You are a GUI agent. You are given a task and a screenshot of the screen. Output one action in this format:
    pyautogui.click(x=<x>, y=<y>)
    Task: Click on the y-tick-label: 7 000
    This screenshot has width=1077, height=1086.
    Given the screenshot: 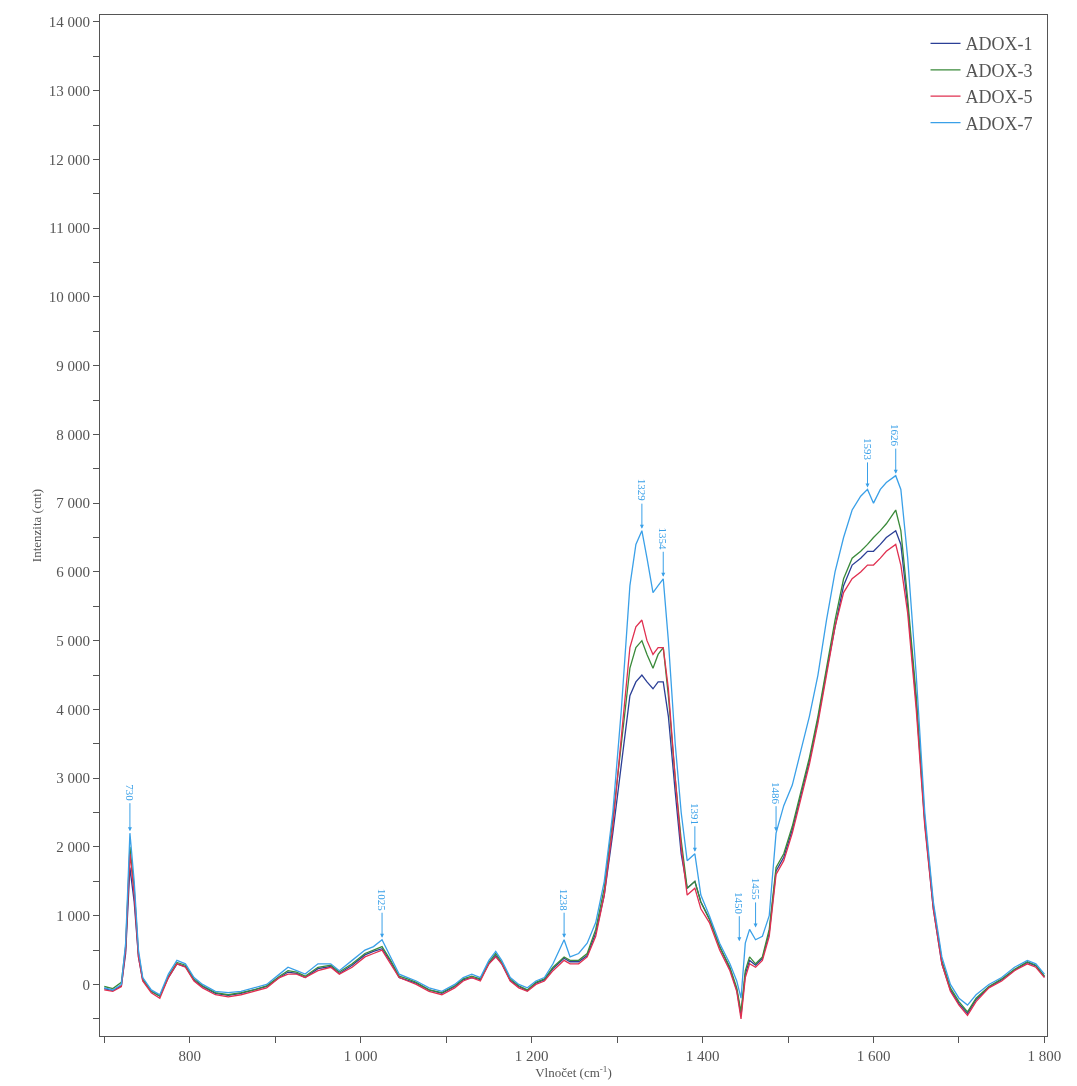 What is the action you would take?
    pyautogui.click(x=73, y=503)
    